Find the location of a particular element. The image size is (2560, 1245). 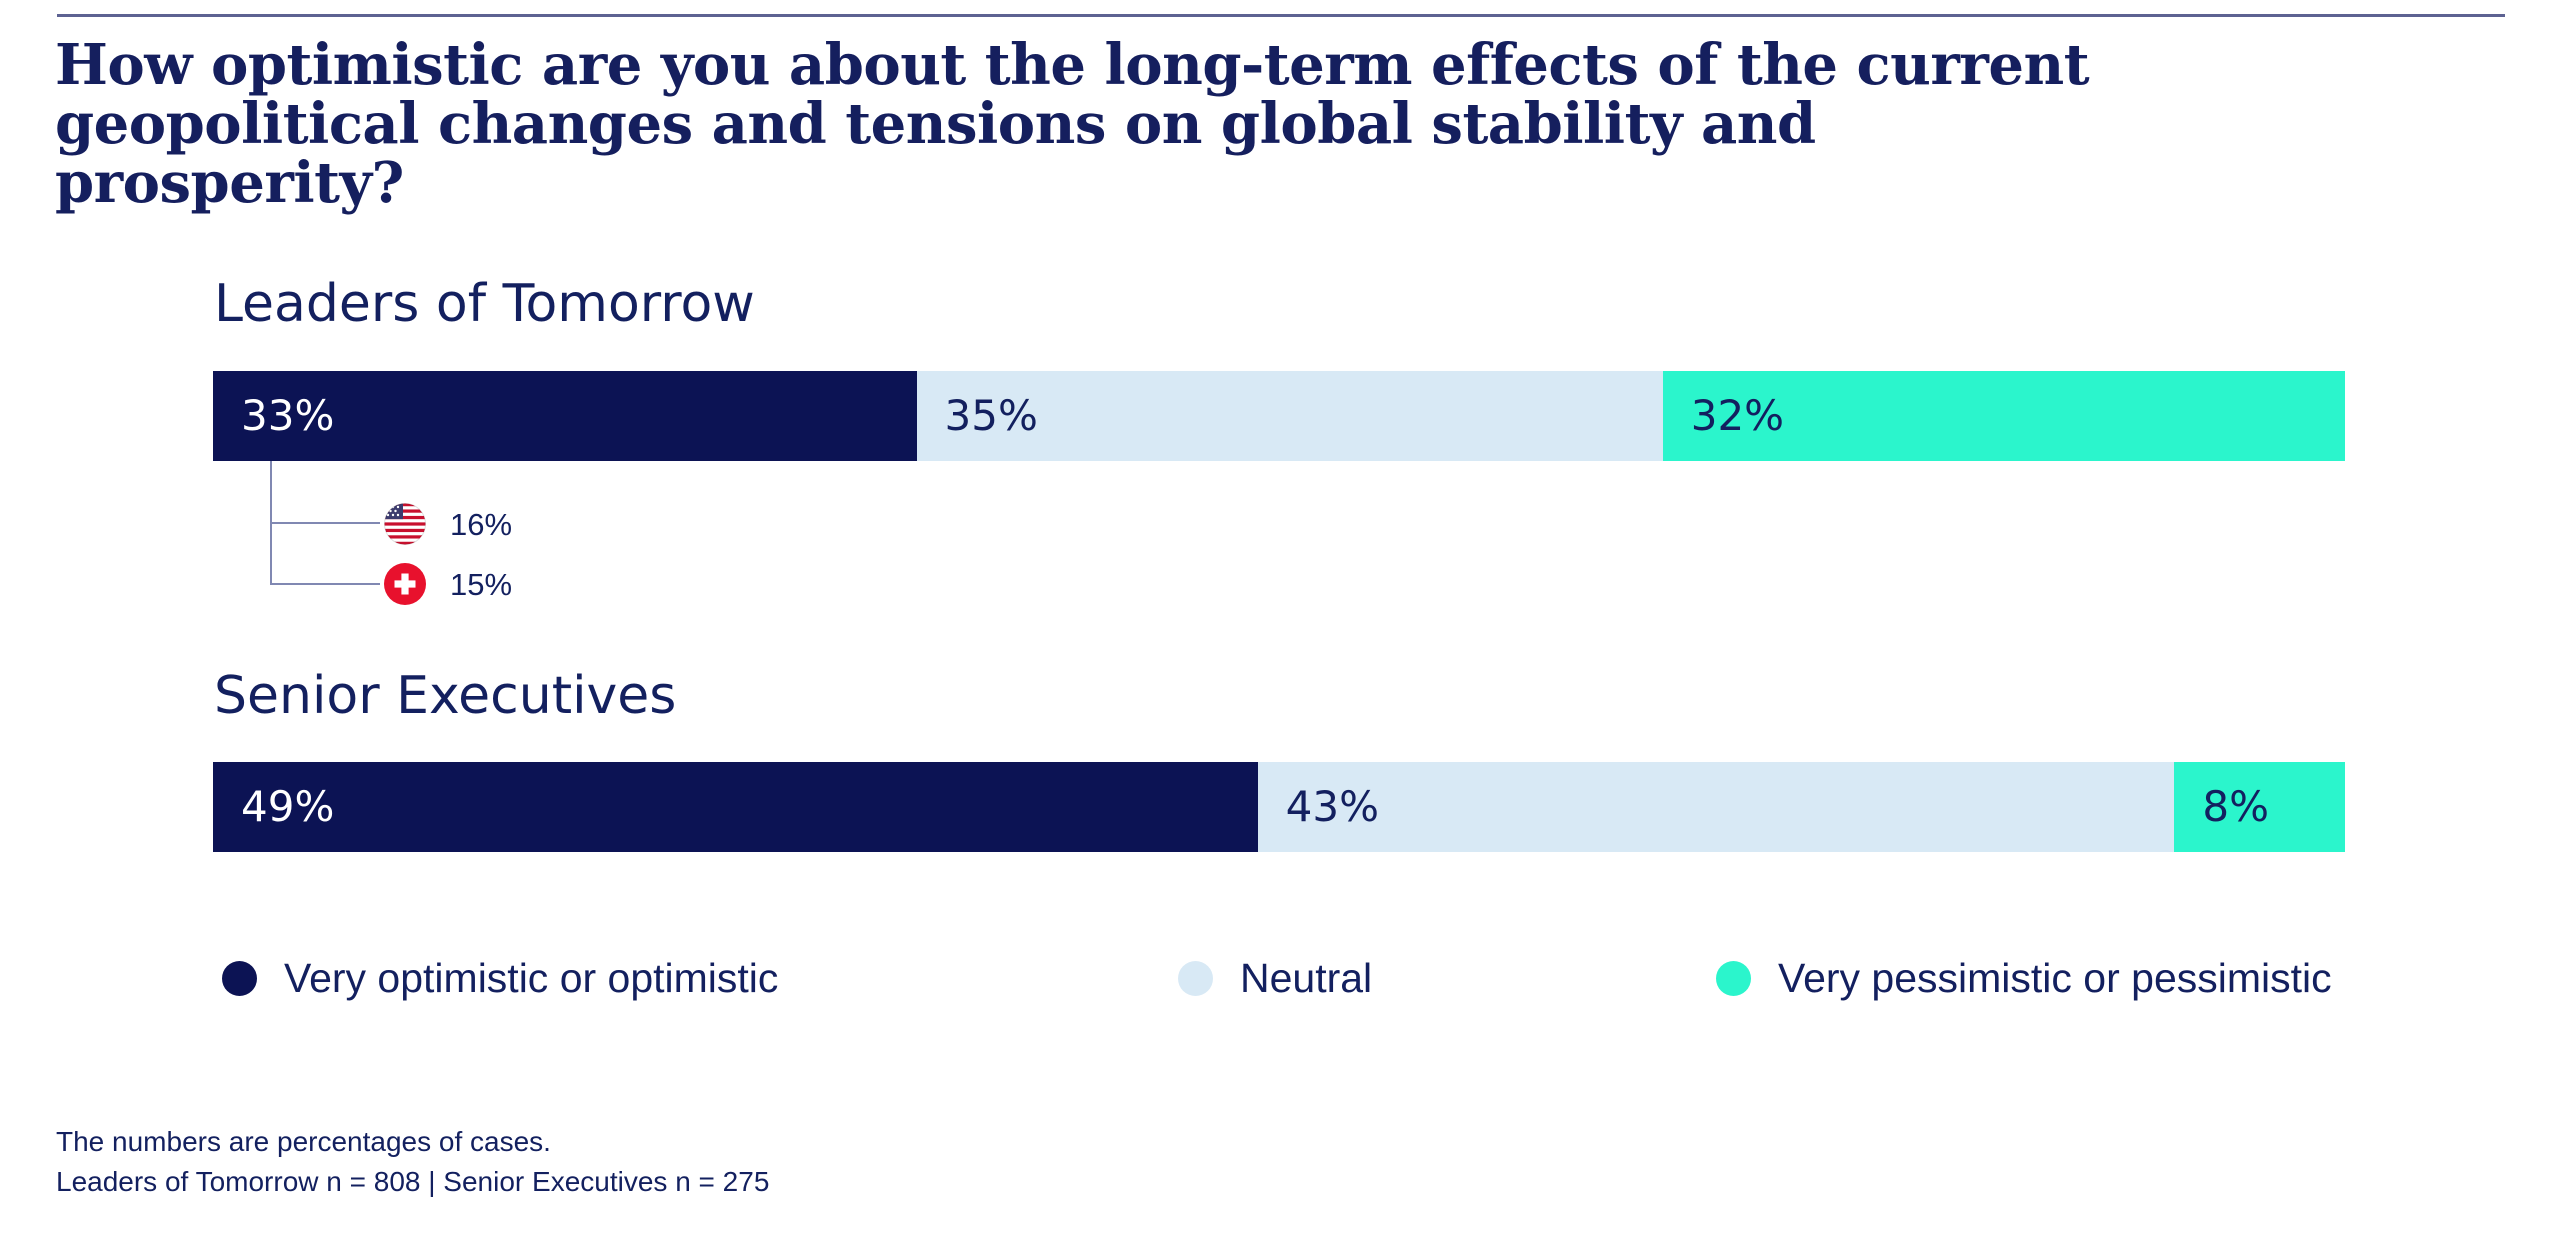

bar-segment-executives-neutral: 43% is located at coordinates (1716, 807).